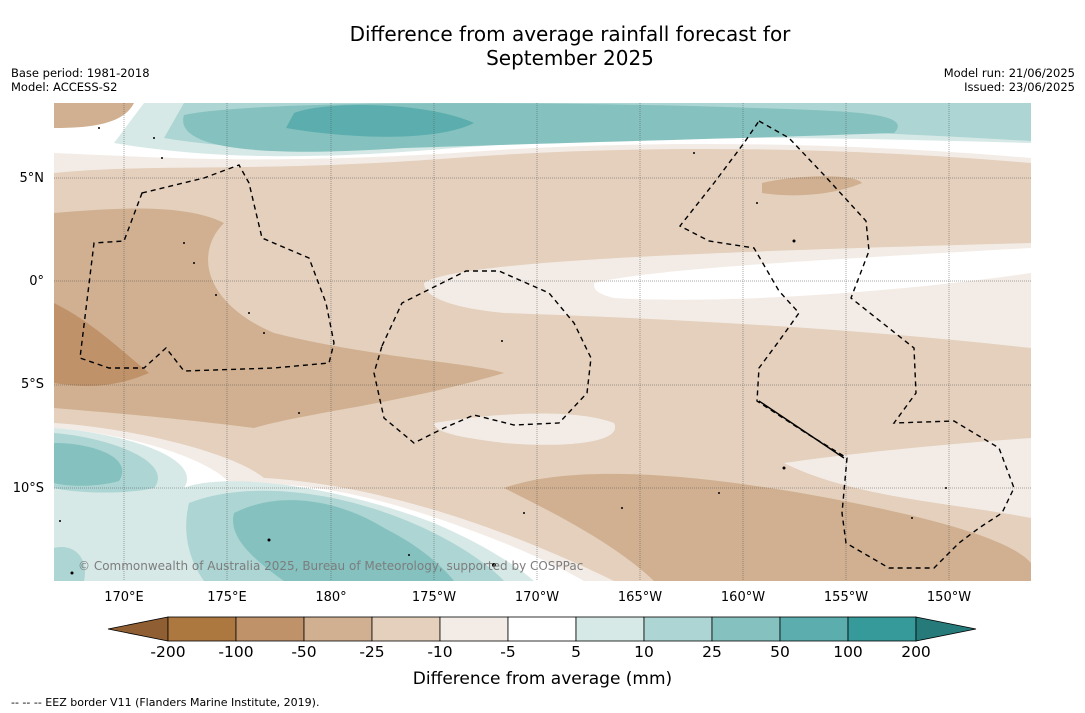  I want to click on lon-label-170w: 170°W, so click(537, 597).